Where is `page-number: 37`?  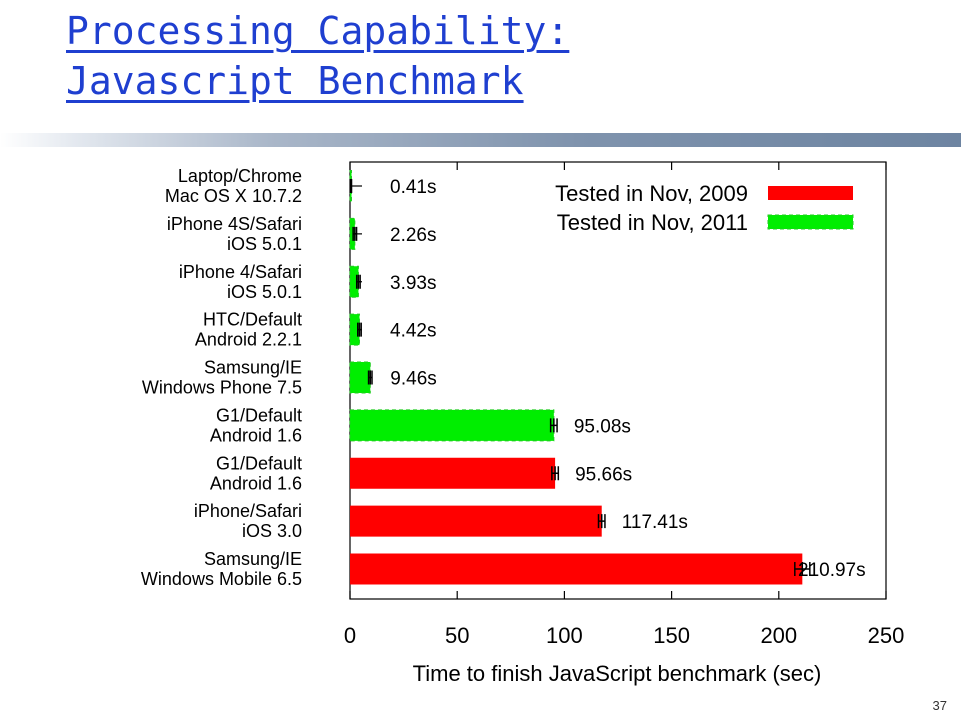 page-number: 37 is located at coordinates (939, 705).